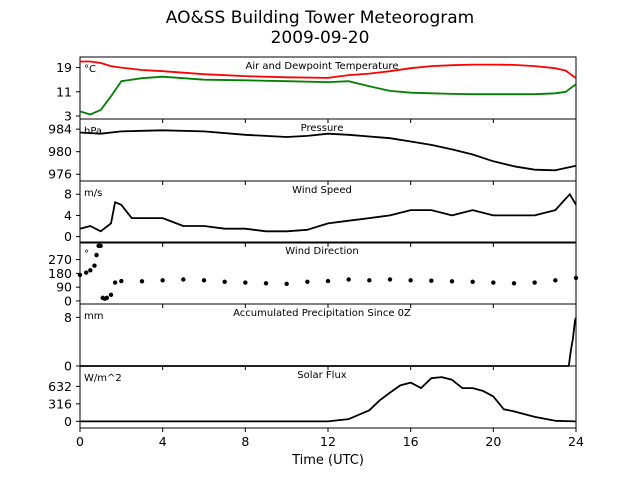 This screenshot has height=480, width=640. I want to click on y-tick-label-3-0: 0, so click(68, 300).